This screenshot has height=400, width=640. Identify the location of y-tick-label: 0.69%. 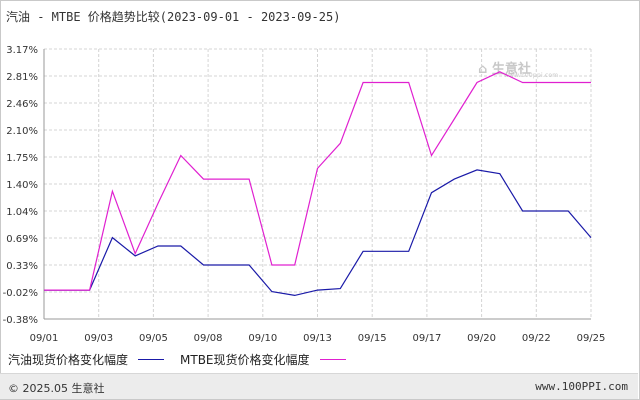
(22, 239).